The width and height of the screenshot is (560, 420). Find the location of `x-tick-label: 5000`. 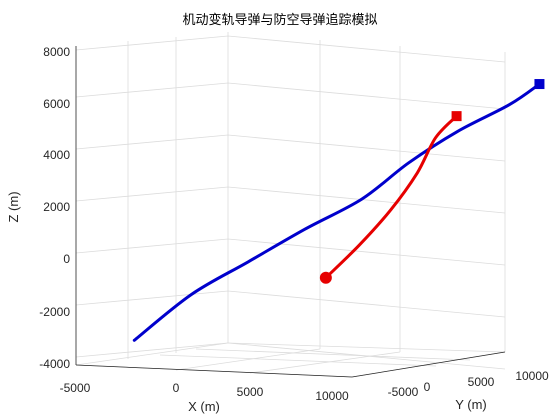

x-tick-label: 5000 is located at coordinates (250, 392).